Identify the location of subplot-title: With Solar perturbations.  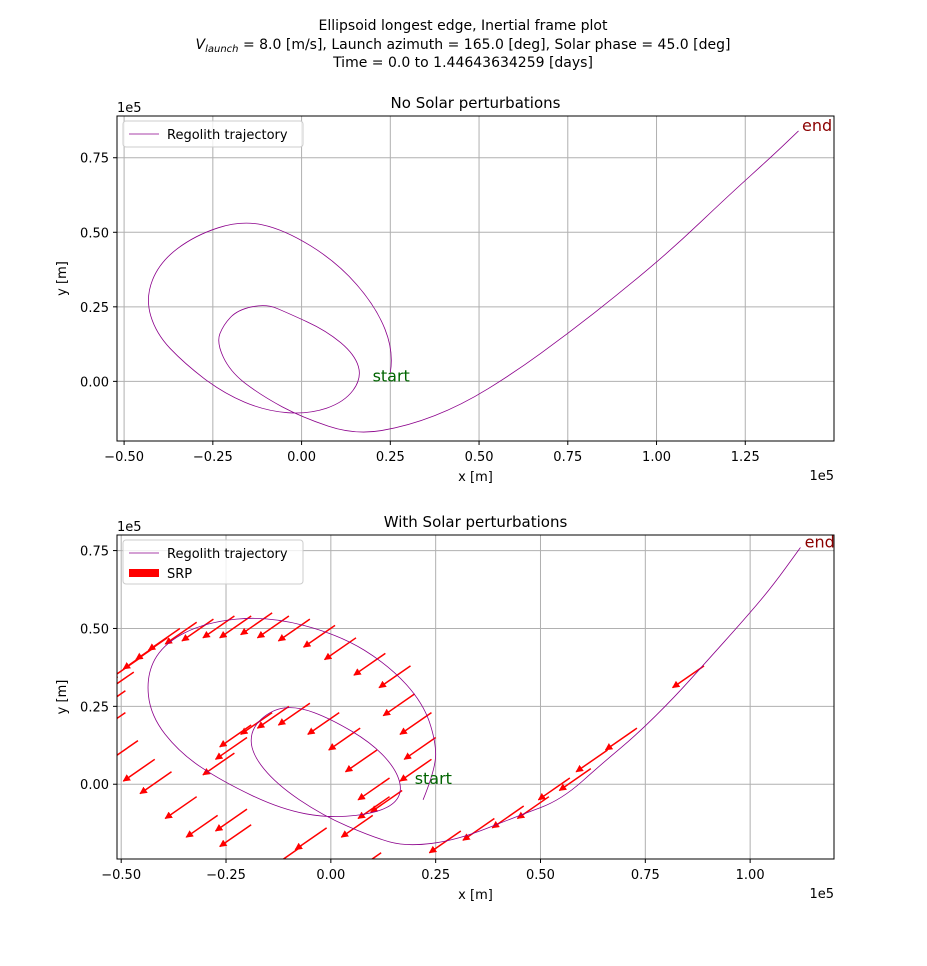
(476, 522).